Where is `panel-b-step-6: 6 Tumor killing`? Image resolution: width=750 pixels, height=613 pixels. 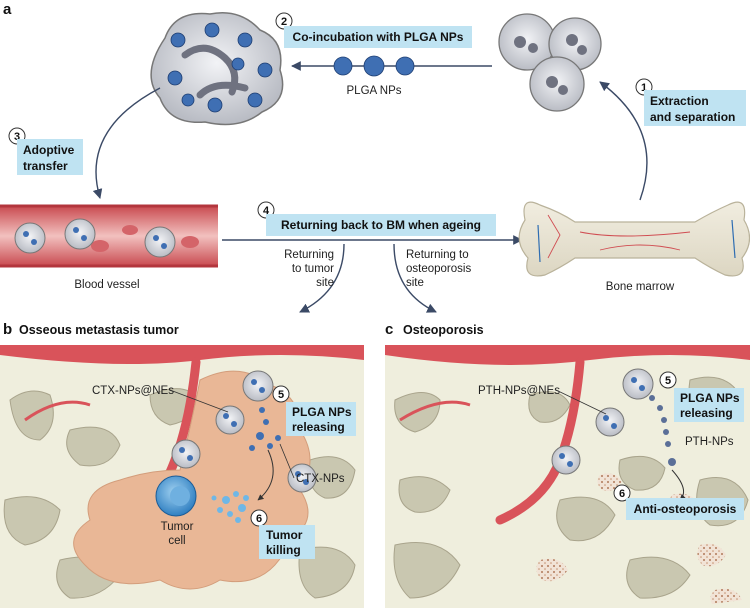 panel-b-step-6: 6 Tumor killing is located at coordinates (282, 534).